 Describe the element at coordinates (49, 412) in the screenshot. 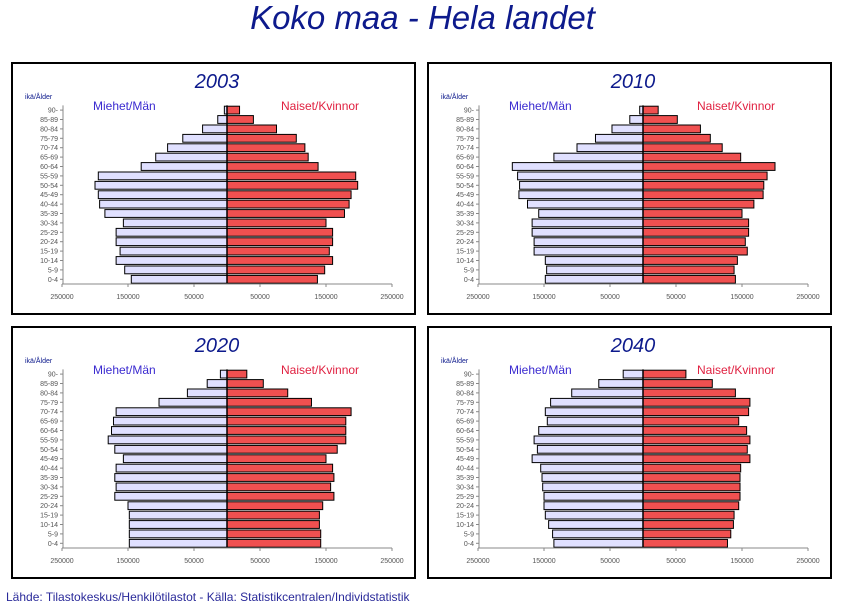

I see `age-tick-label: 70-74` at that location.